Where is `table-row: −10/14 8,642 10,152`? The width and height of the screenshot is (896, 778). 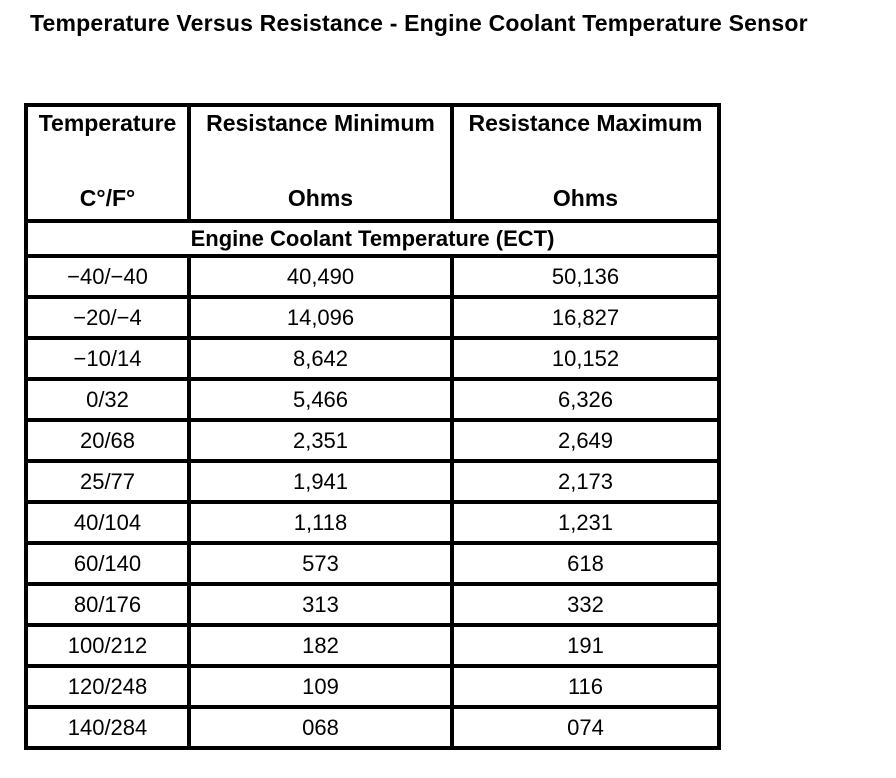 table-row: −10/14 8,642 10,152 is located at coordinates (372, 358).